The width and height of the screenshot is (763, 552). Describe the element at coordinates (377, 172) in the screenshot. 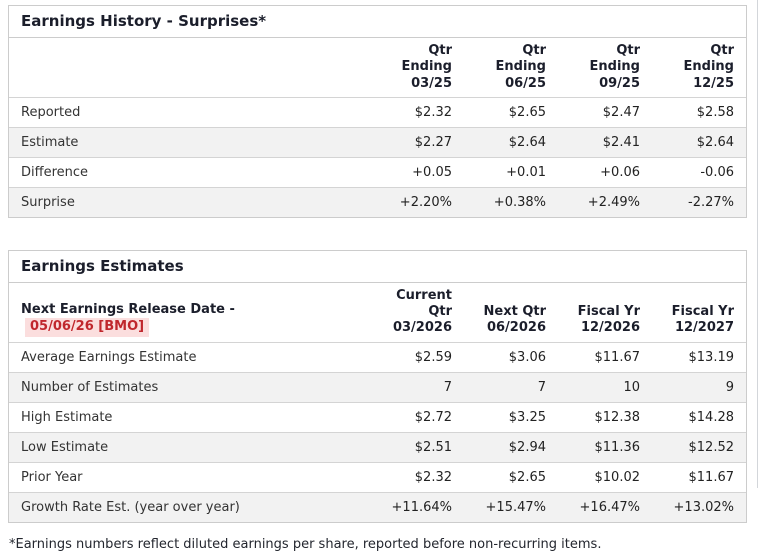

I see `table-row: Difference +0.05 +0.01 +0.06 -0.06` at that location.